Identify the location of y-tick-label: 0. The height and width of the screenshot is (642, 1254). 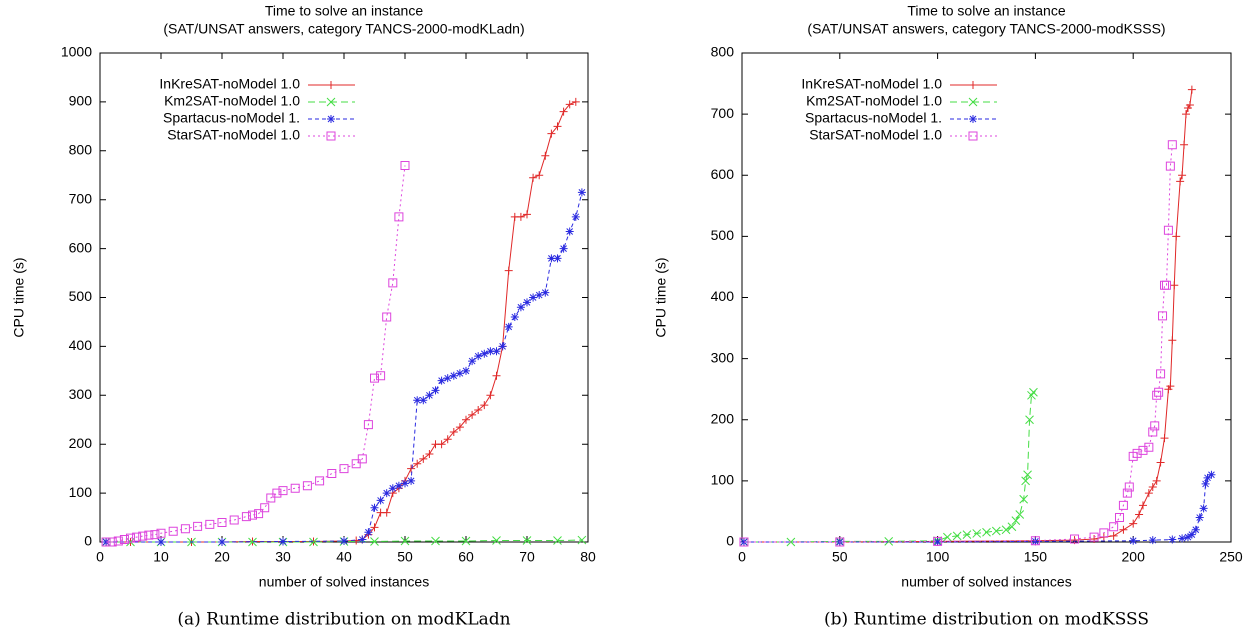
(730, 541).